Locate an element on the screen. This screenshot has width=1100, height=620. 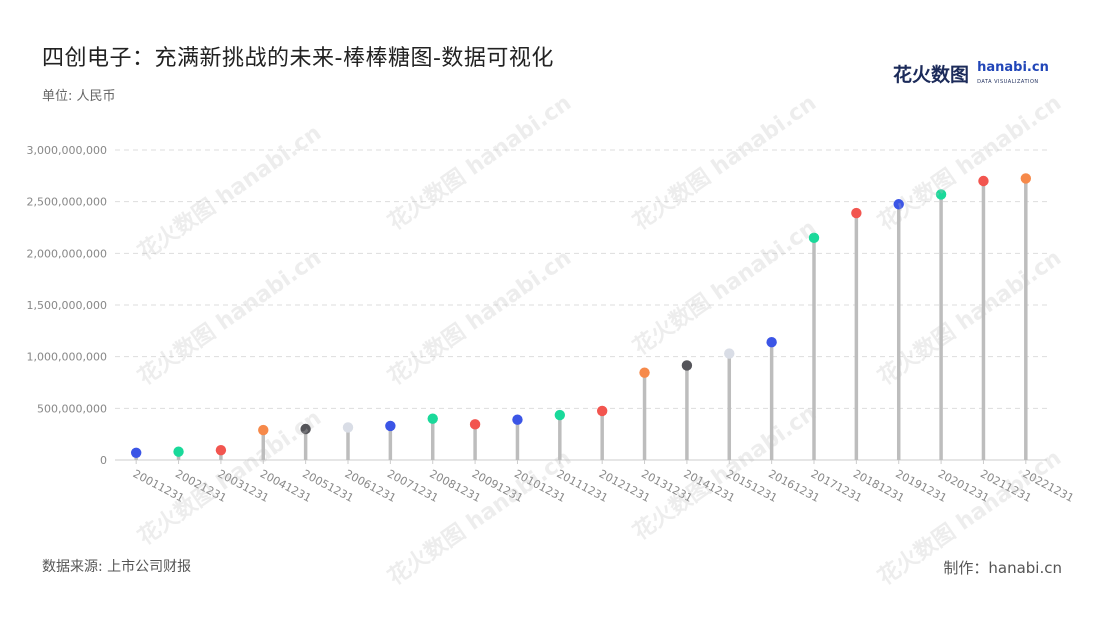
y-tick-label: 0 is located at coordinates (103, 460).